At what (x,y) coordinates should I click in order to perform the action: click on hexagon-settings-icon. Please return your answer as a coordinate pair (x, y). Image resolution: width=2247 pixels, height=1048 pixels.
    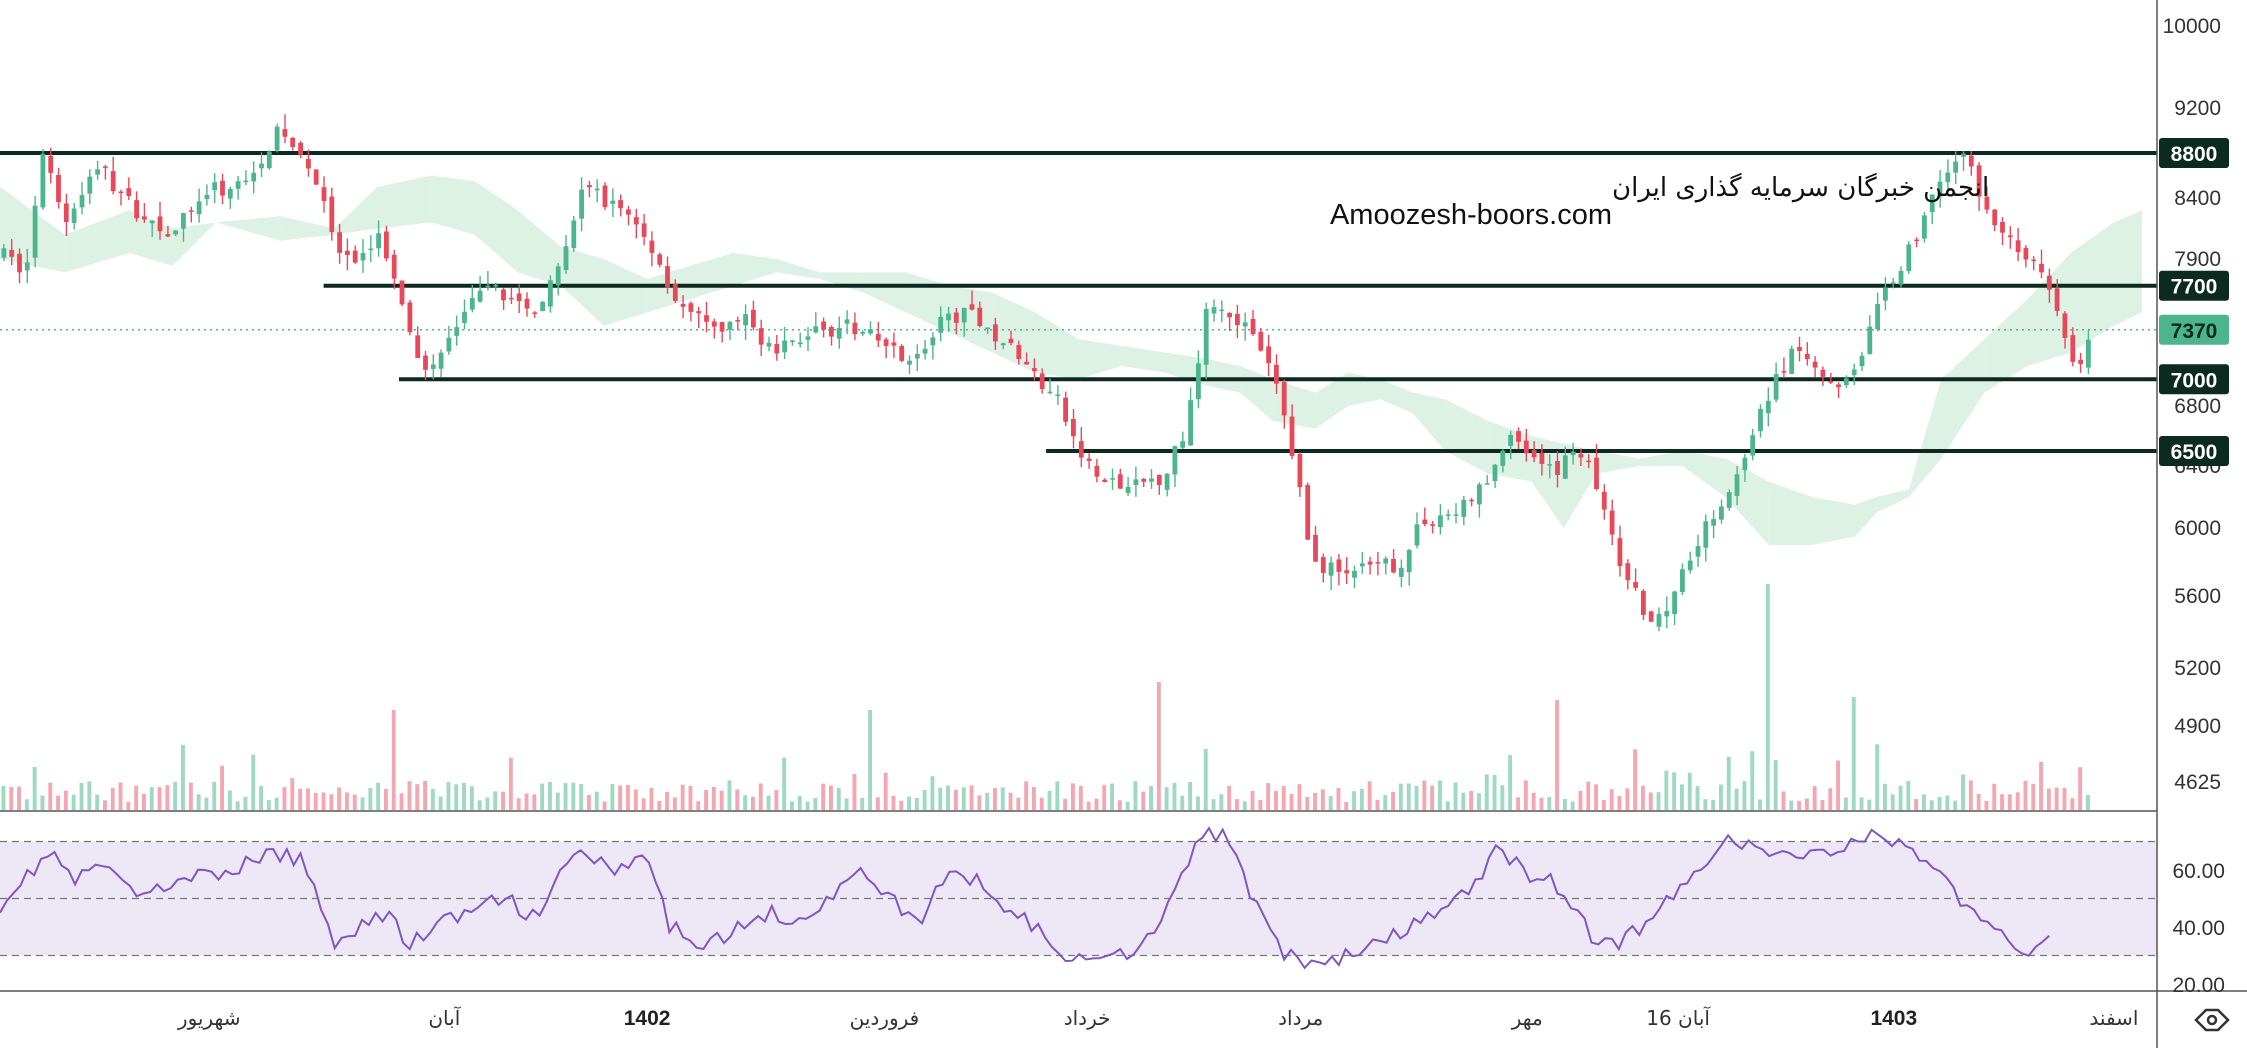
    Looking at the image, I should click on (2212, 1020).